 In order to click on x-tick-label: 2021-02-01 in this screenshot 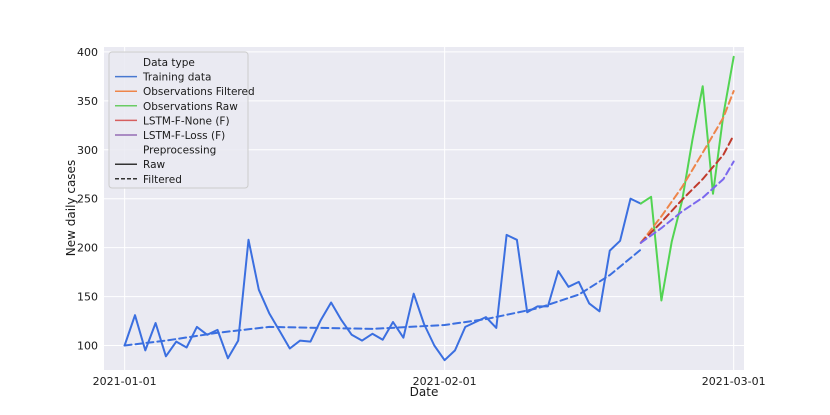, I will do `click(445, 381)`.